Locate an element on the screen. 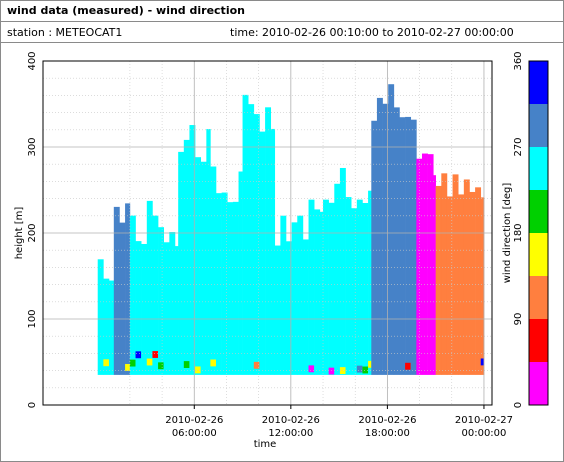  title-bar: wind data (measured) - wind direction is located at coordinates (282, 11).